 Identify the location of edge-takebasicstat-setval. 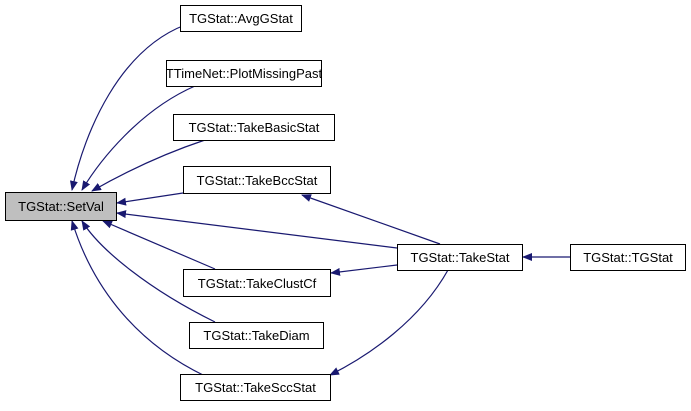
(148, 165).